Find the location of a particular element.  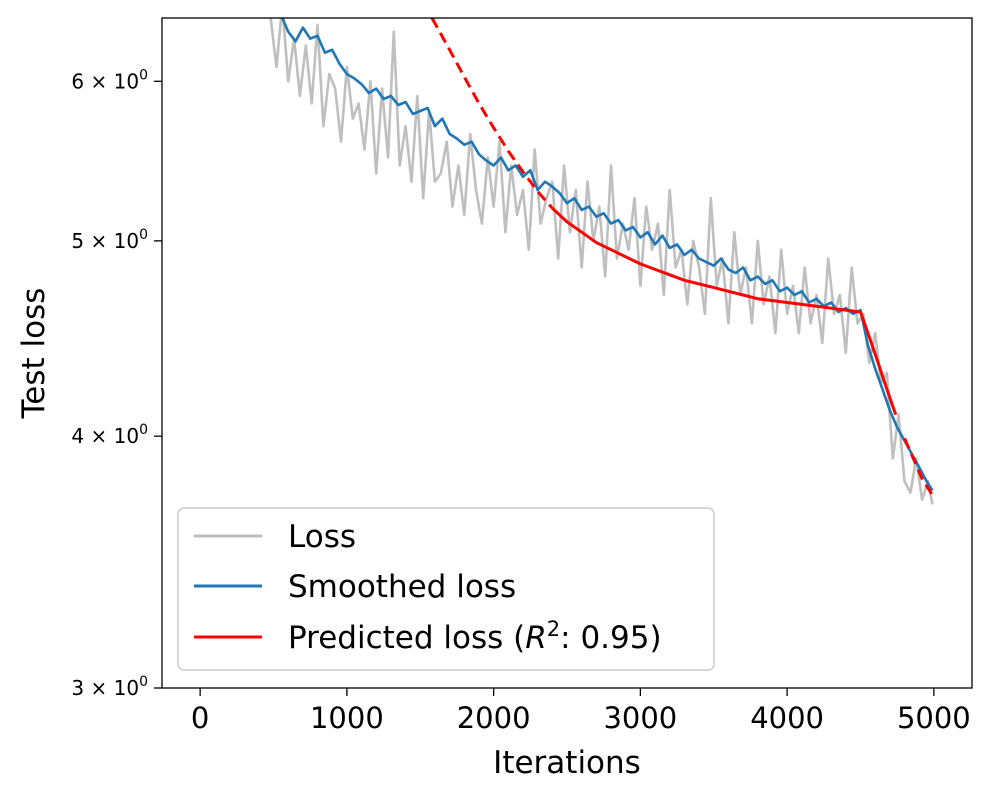

y-axis-label: Test loss is located at coordinates (34, 354).